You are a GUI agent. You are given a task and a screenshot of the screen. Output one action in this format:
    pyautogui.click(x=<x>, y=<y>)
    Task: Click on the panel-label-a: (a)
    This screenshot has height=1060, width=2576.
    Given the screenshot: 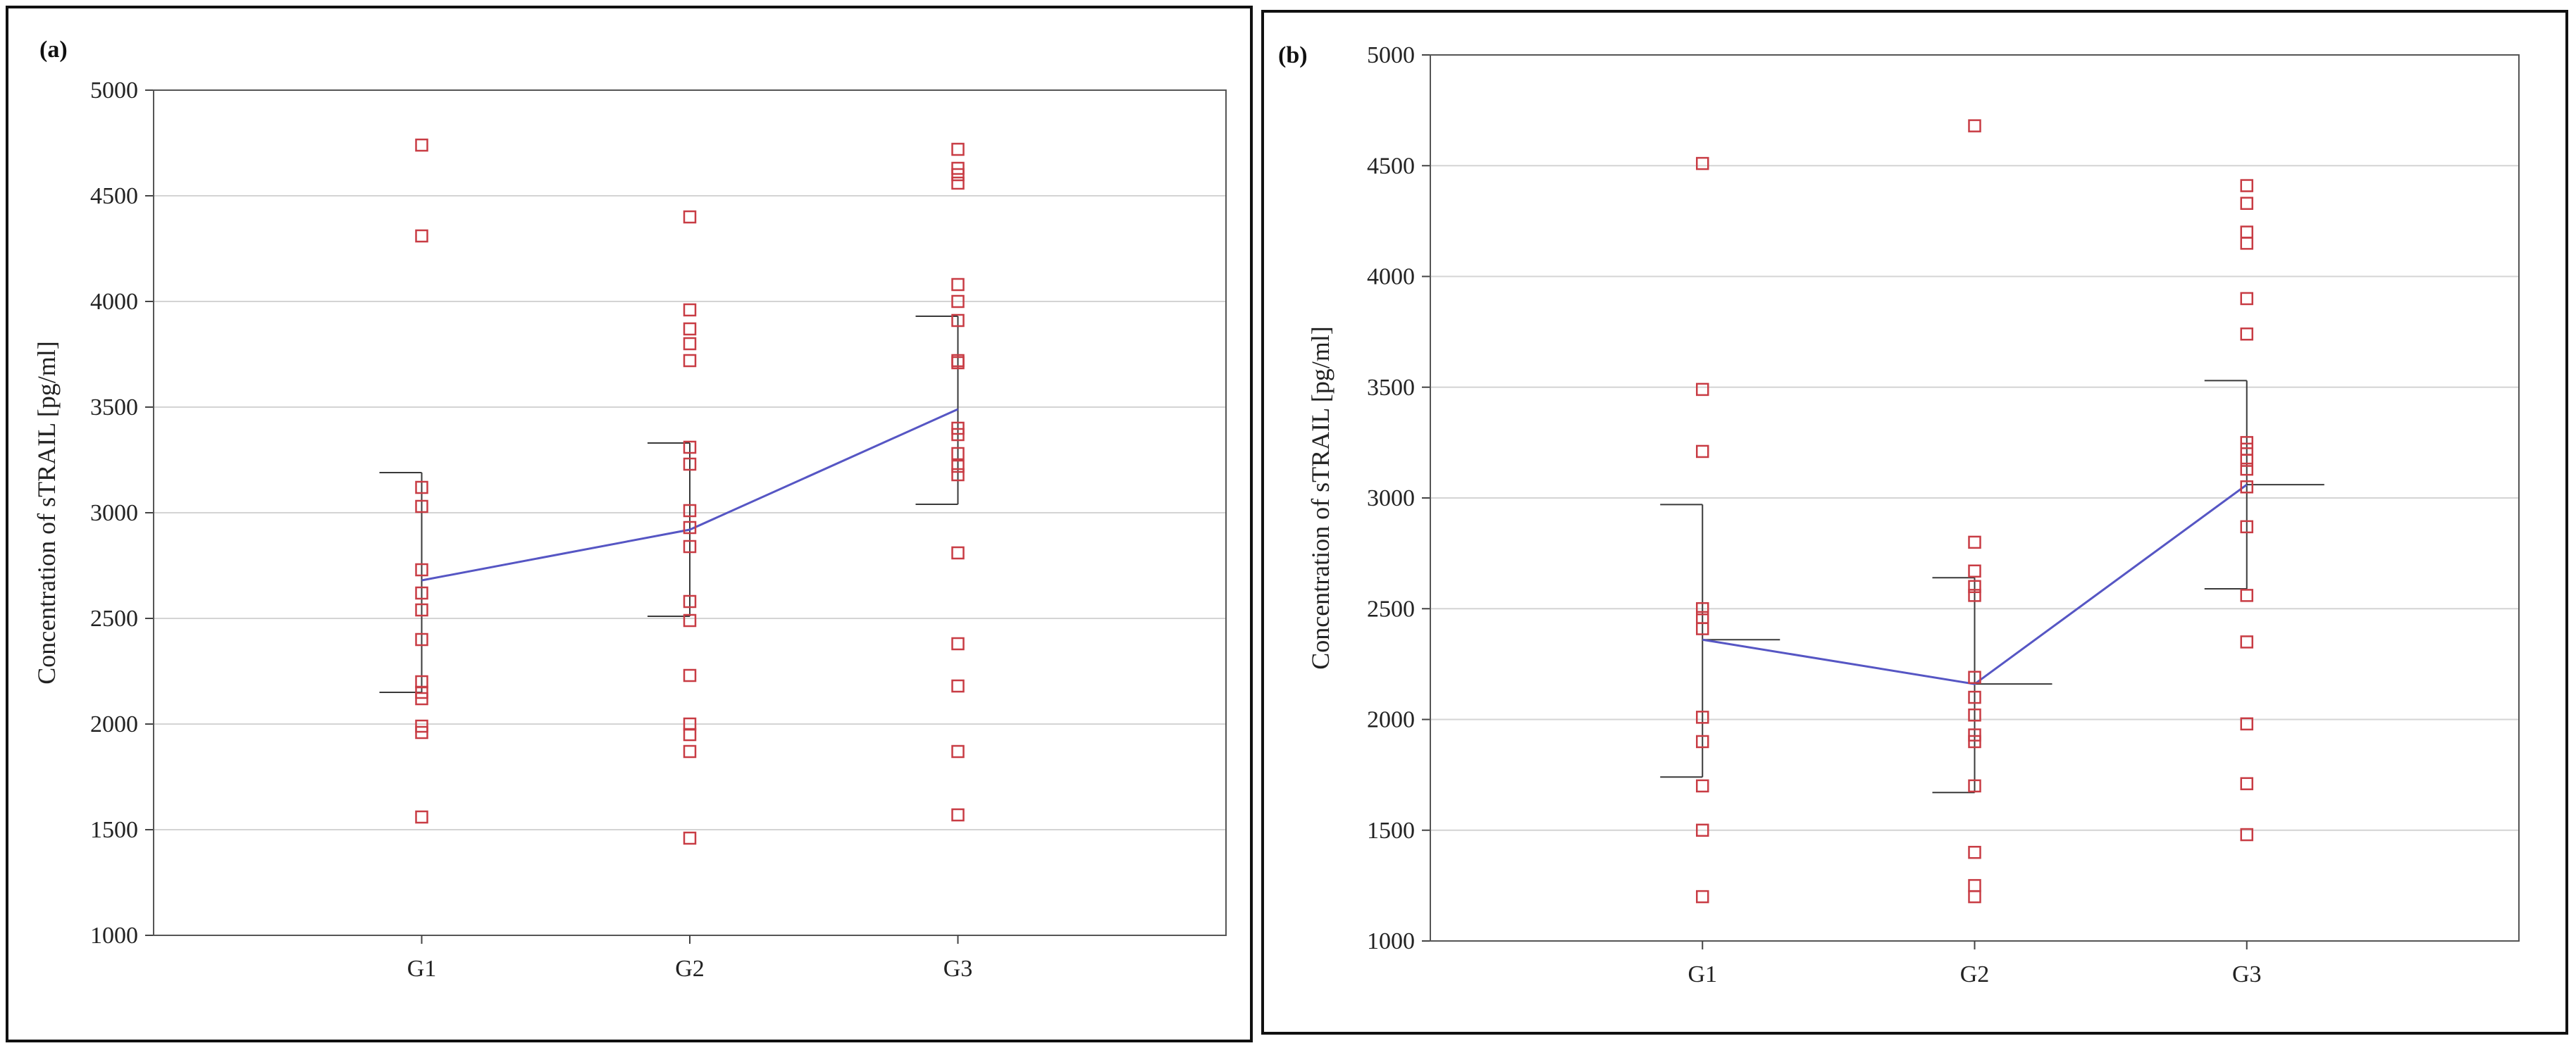 What is the action you would take?
    pyautogui.click(x=53, y=50)
    